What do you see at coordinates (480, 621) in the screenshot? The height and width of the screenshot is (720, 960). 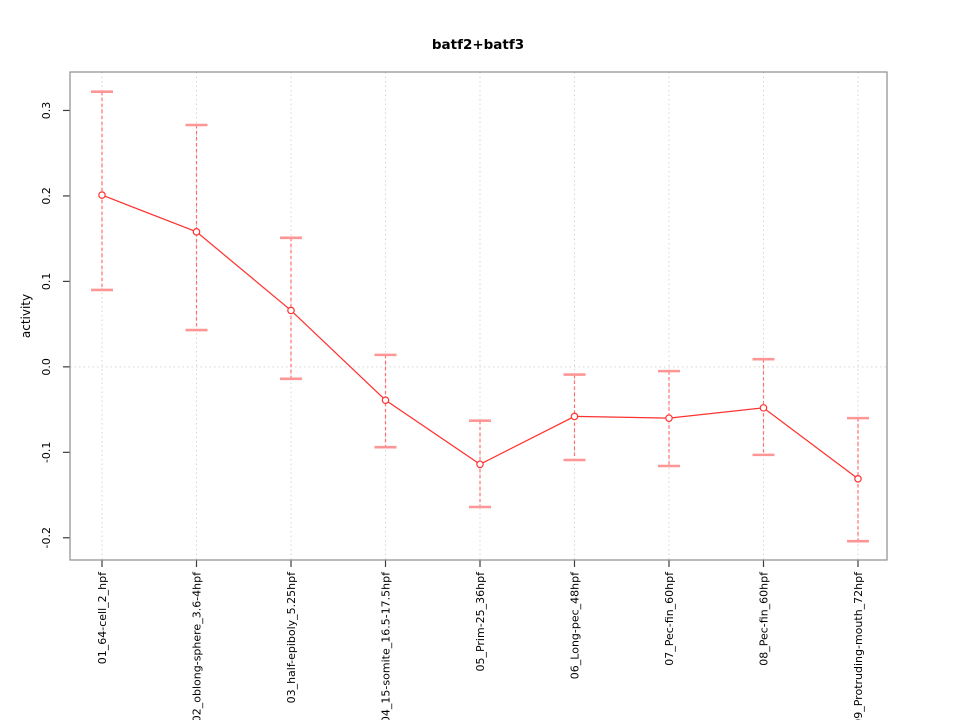 I see `x-tick-label: 05_Prim-25_36hpf` at bounding box center [480, 621].